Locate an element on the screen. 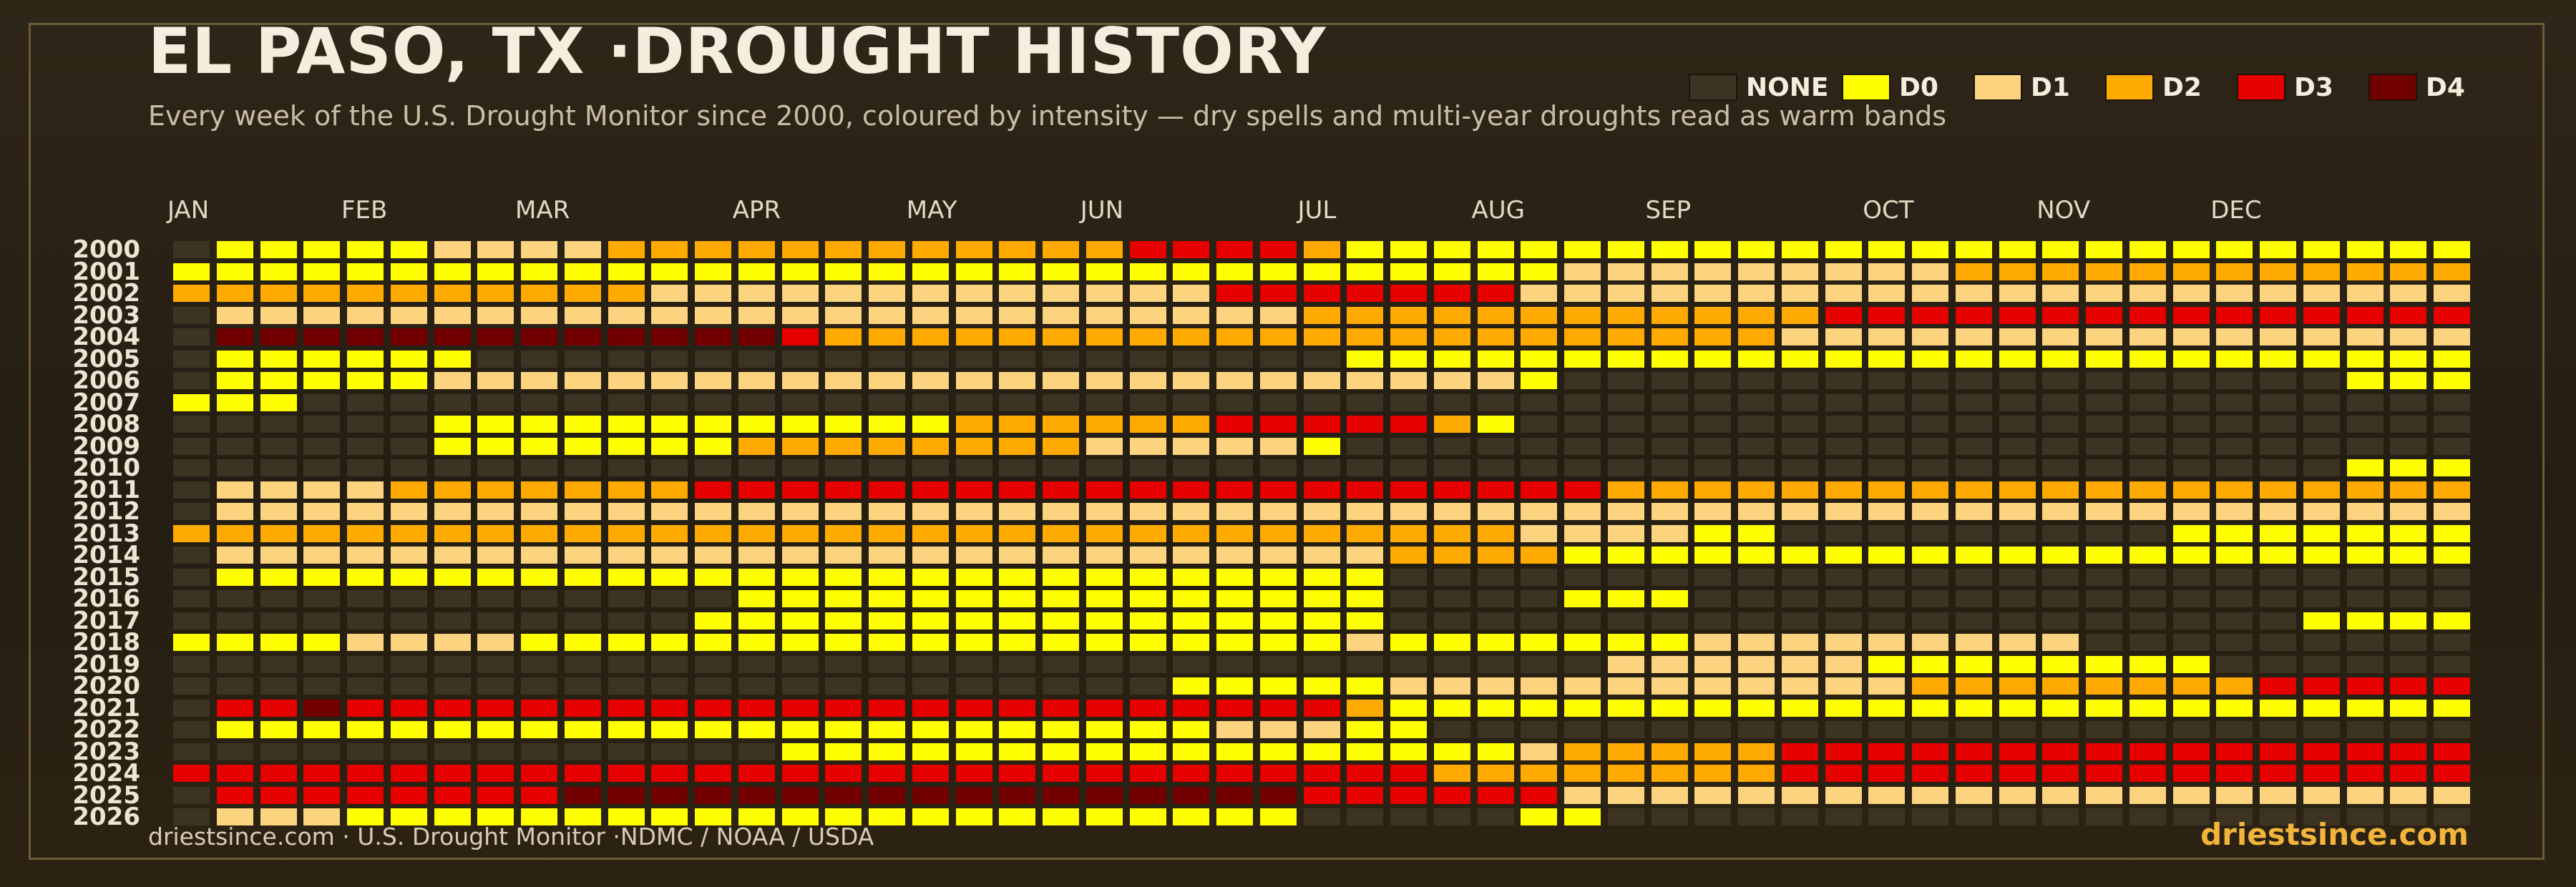 The image size is (2576, 887). year-label-2006: 2006 is located at coordinates (106, 380).